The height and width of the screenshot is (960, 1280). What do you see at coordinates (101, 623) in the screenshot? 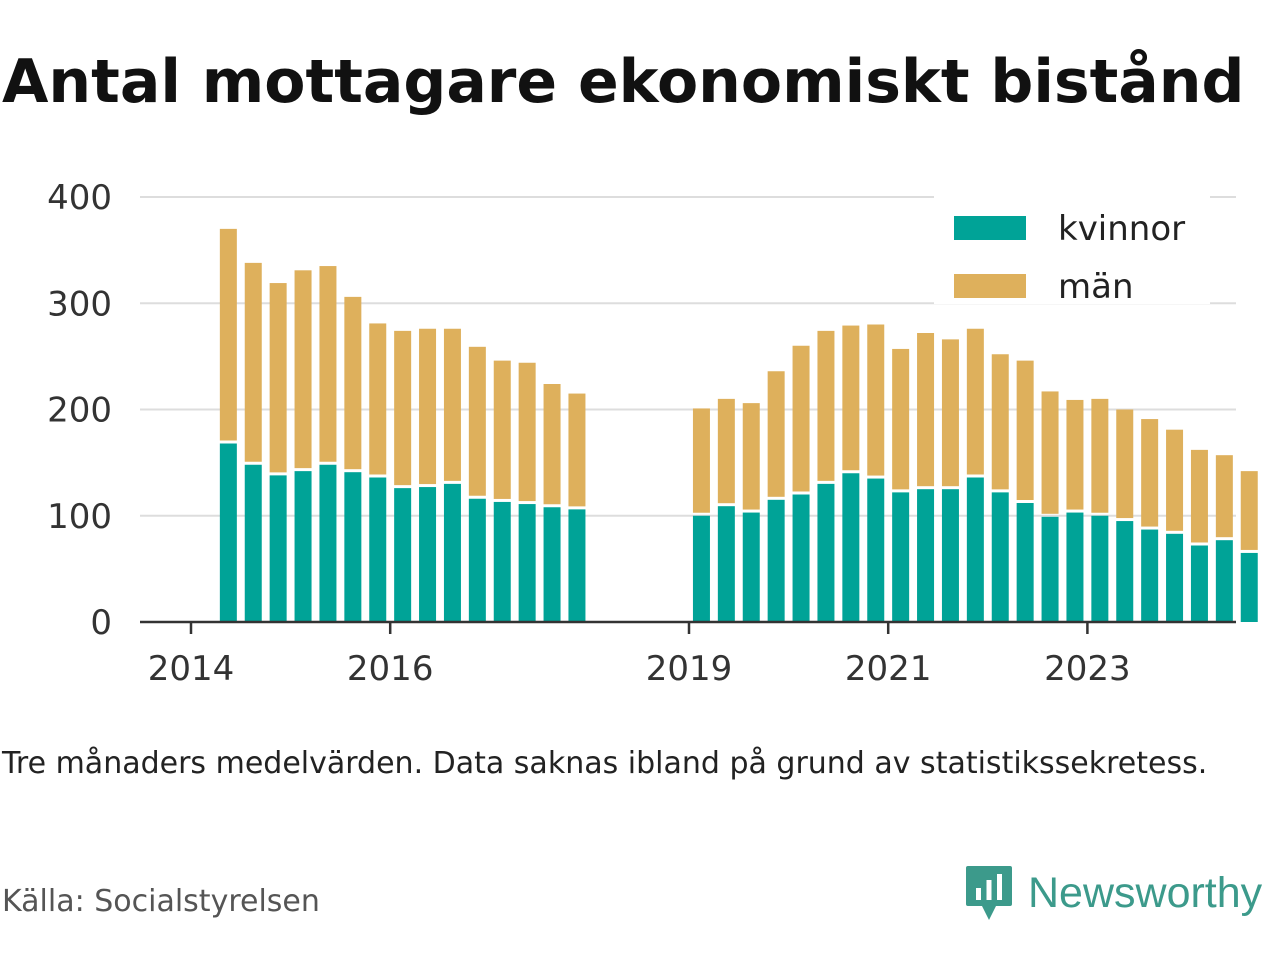
I see `y-tick-label: 0` at bounding box center [101, 623].